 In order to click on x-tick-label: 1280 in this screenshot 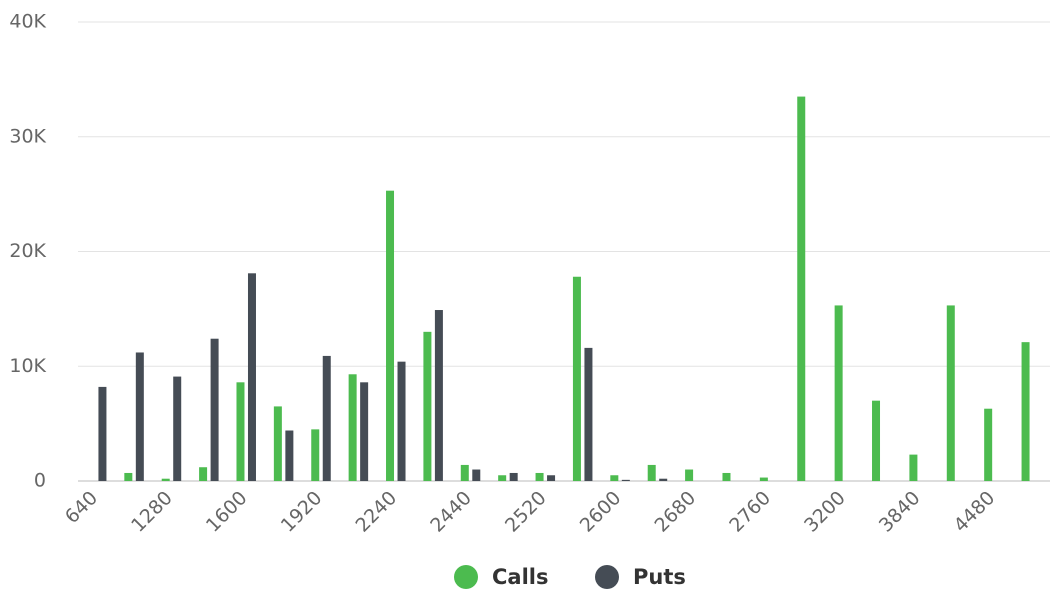, I will do `click(152, 512)`.